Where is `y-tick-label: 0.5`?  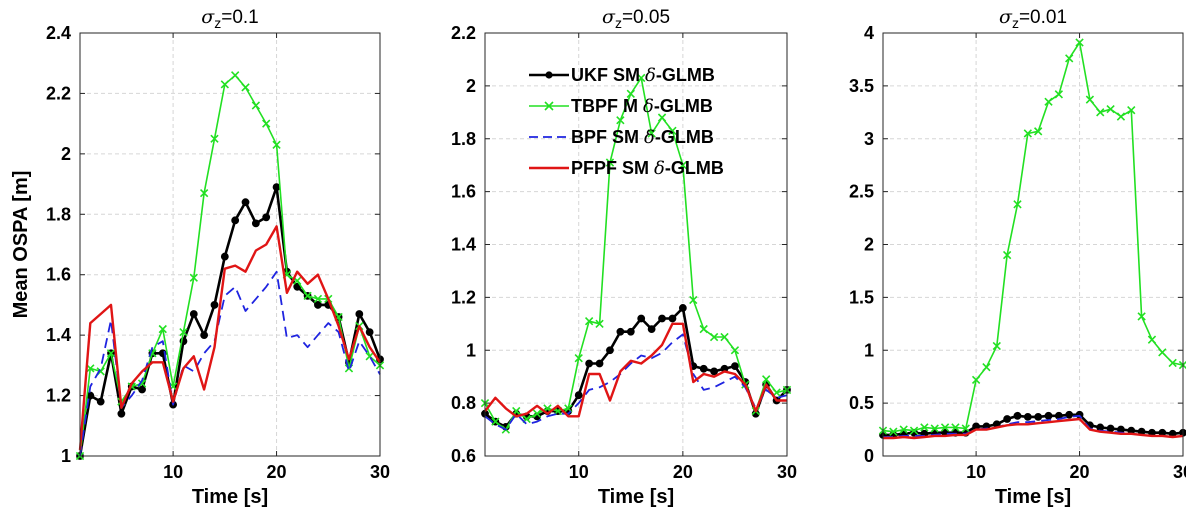 y-tick-label: 0.5 is located at coordinates (861, 403).